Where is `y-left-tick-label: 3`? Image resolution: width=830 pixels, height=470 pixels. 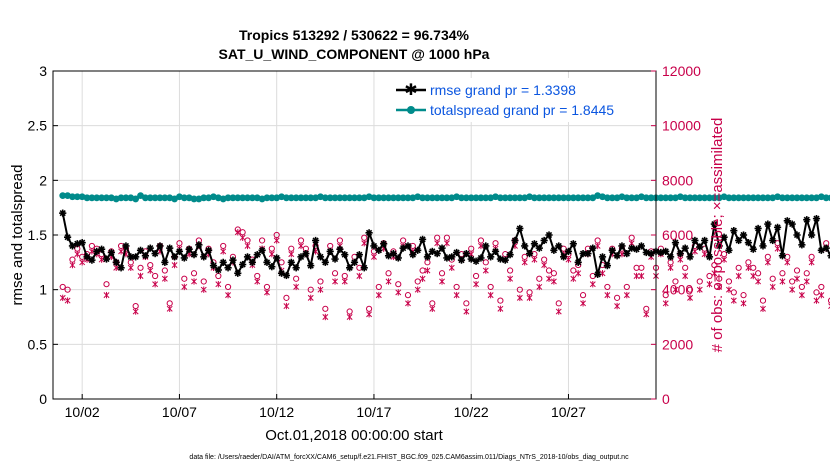
y-left-tick-label: 3 is located at coordinates (43, 71).